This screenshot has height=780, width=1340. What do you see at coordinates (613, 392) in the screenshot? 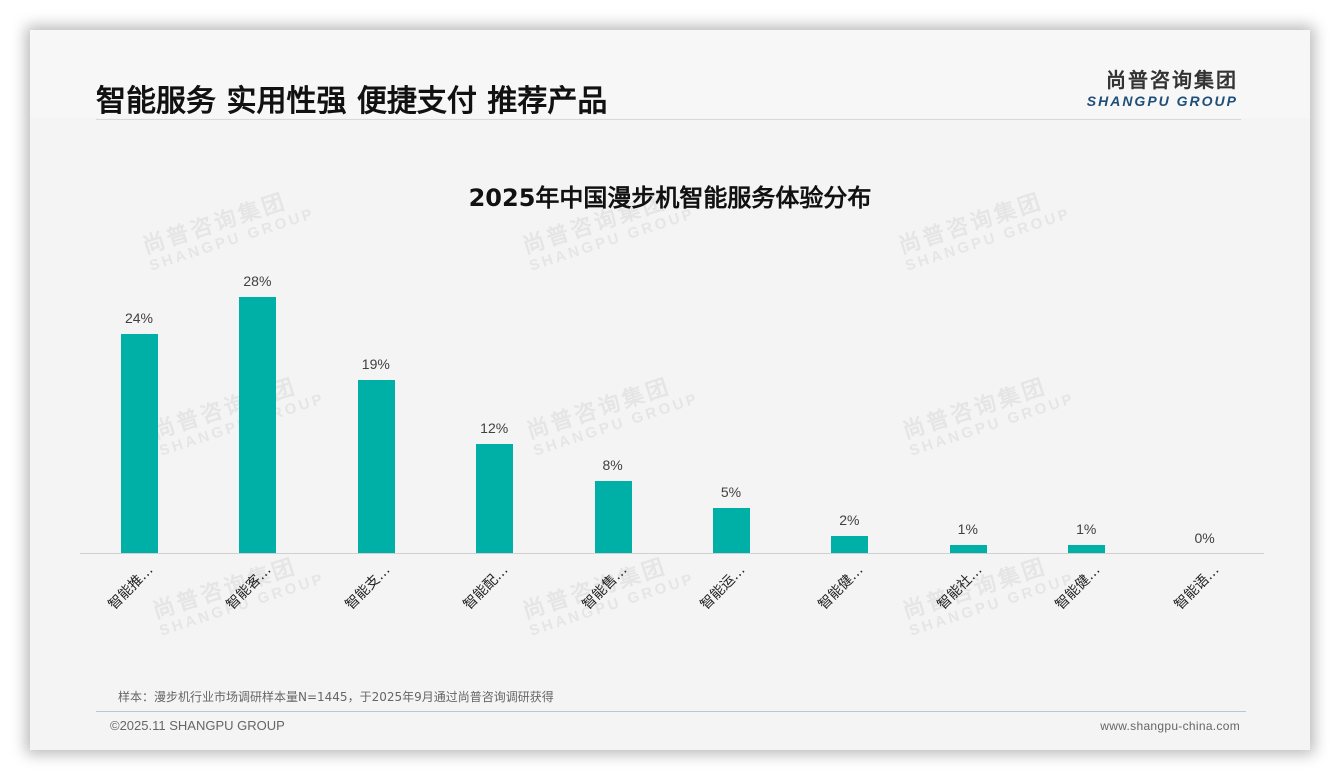
I see `bar-group: 8%` at bounding box center [613, 392].